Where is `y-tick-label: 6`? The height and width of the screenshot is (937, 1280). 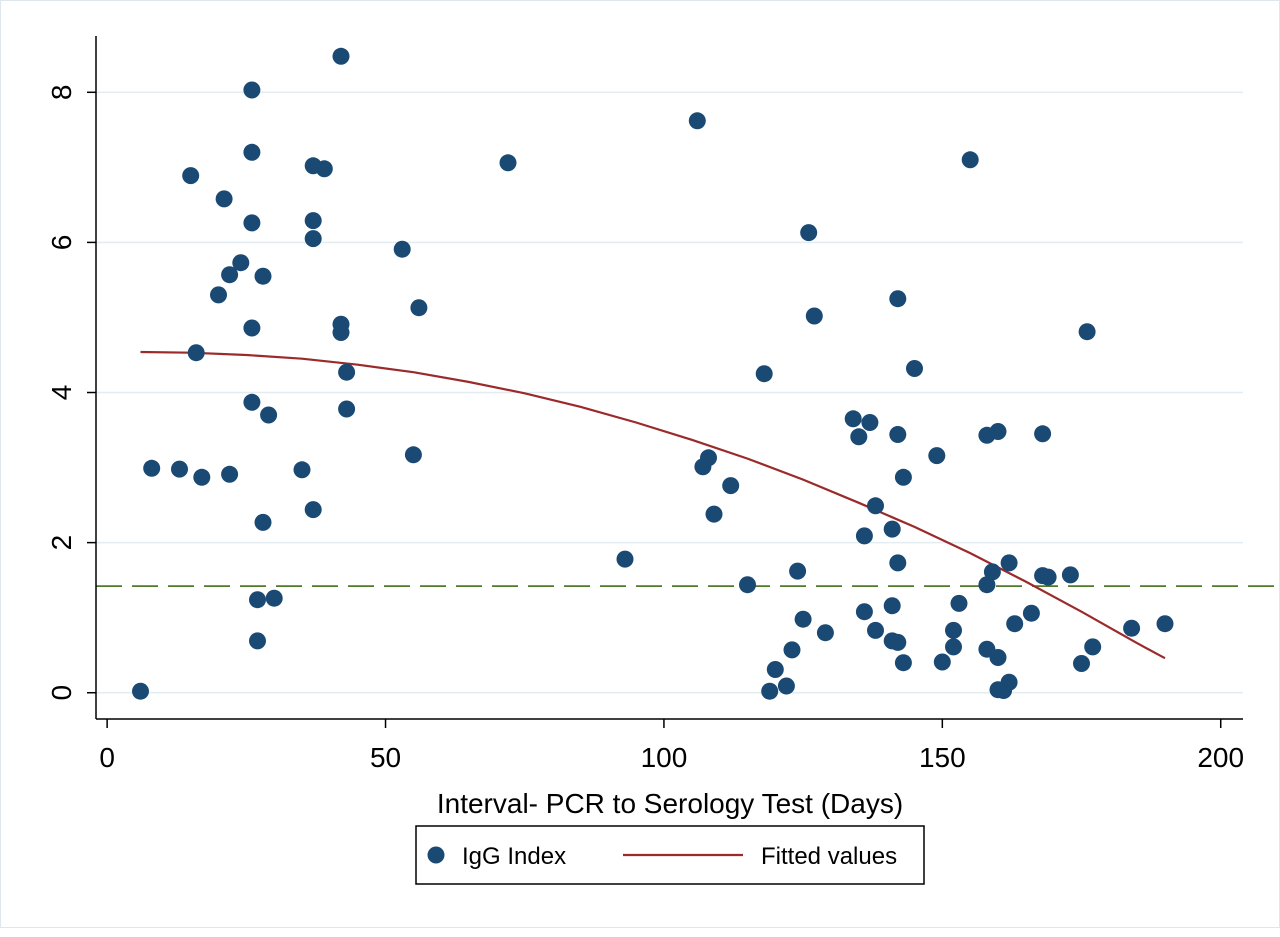 y-tick-label: 6 is located at coordinates (61, 243).